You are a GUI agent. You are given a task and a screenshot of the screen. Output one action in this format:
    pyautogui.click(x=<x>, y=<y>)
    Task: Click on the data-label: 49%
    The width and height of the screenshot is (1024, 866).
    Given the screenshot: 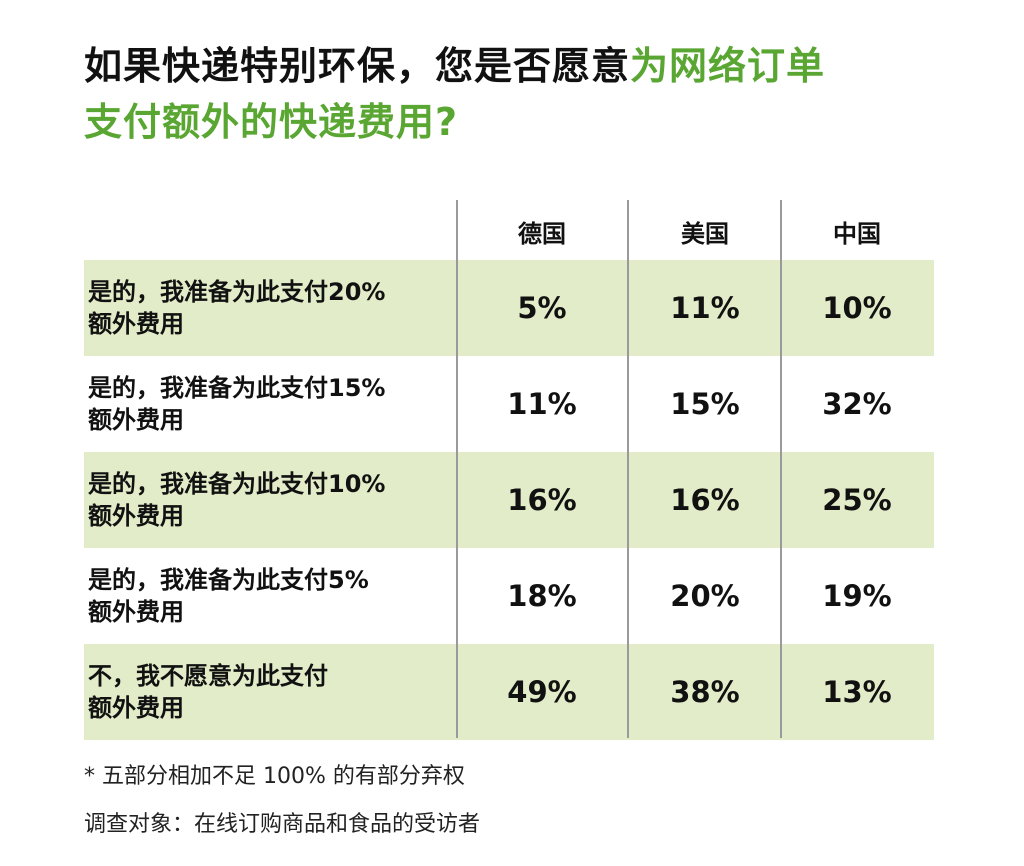 What is the action you would take?
    pyautogui.click(x=542, y=692)
    